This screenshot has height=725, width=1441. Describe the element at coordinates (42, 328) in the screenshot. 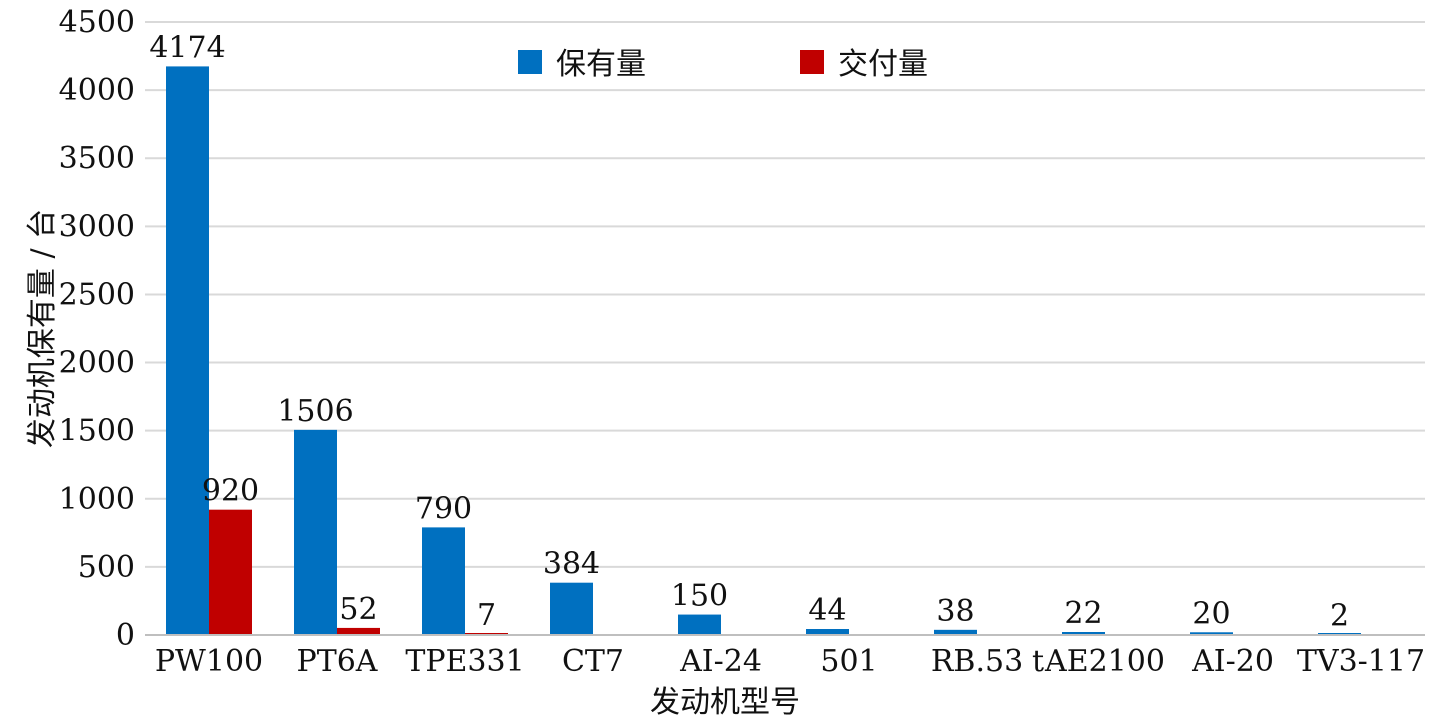

I see `y-axis-title: 发动机保有量 / 台` at that location.